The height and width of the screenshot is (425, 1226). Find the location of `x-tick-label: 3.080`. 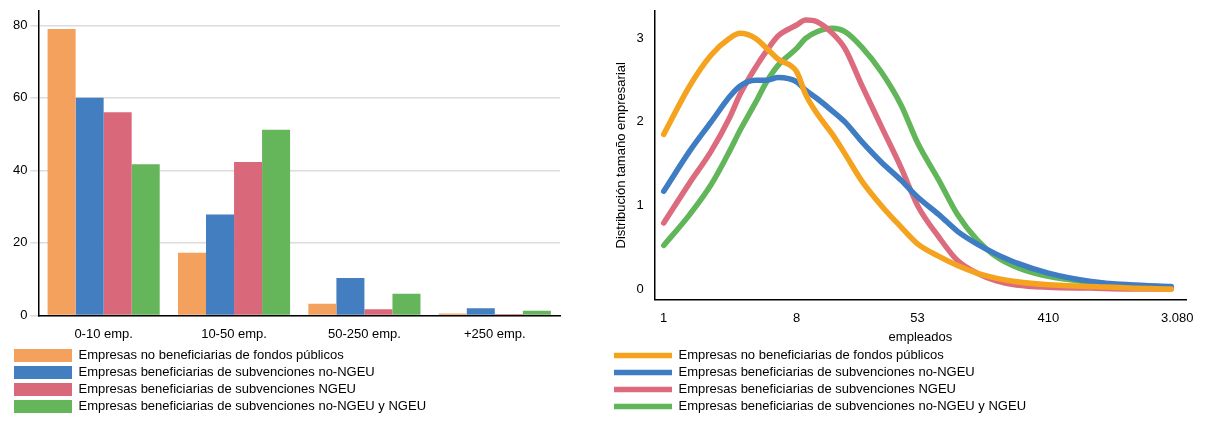

x-tick-label: 3.080 is located at coordinates (1177, 318).